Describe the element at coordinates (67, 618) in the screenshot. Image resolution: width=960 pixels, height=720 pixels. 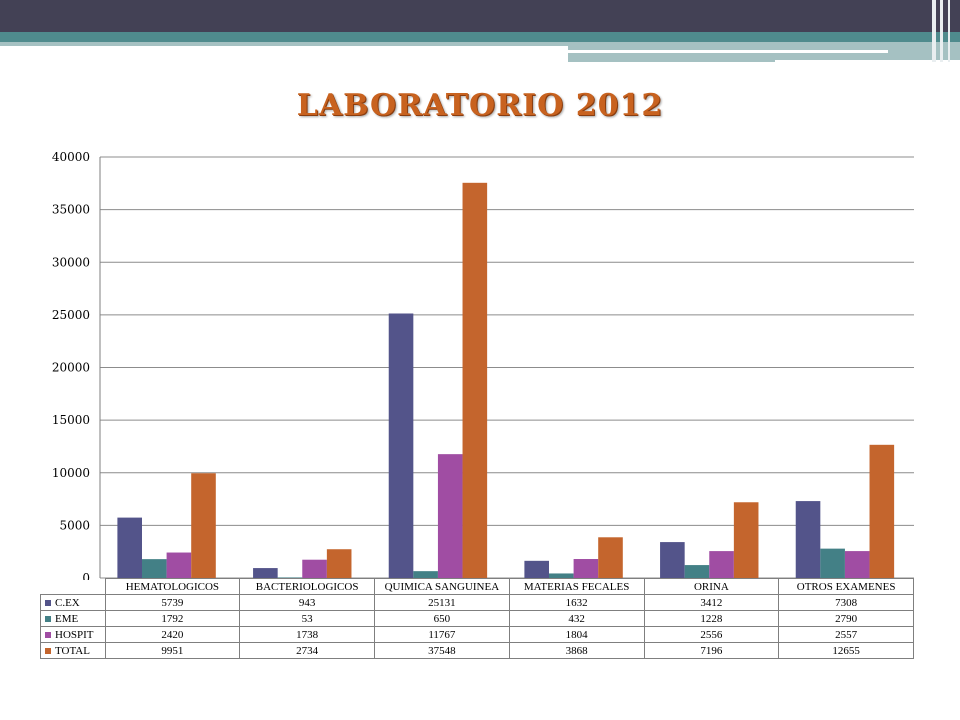
I see `series-name: EME` at that location.